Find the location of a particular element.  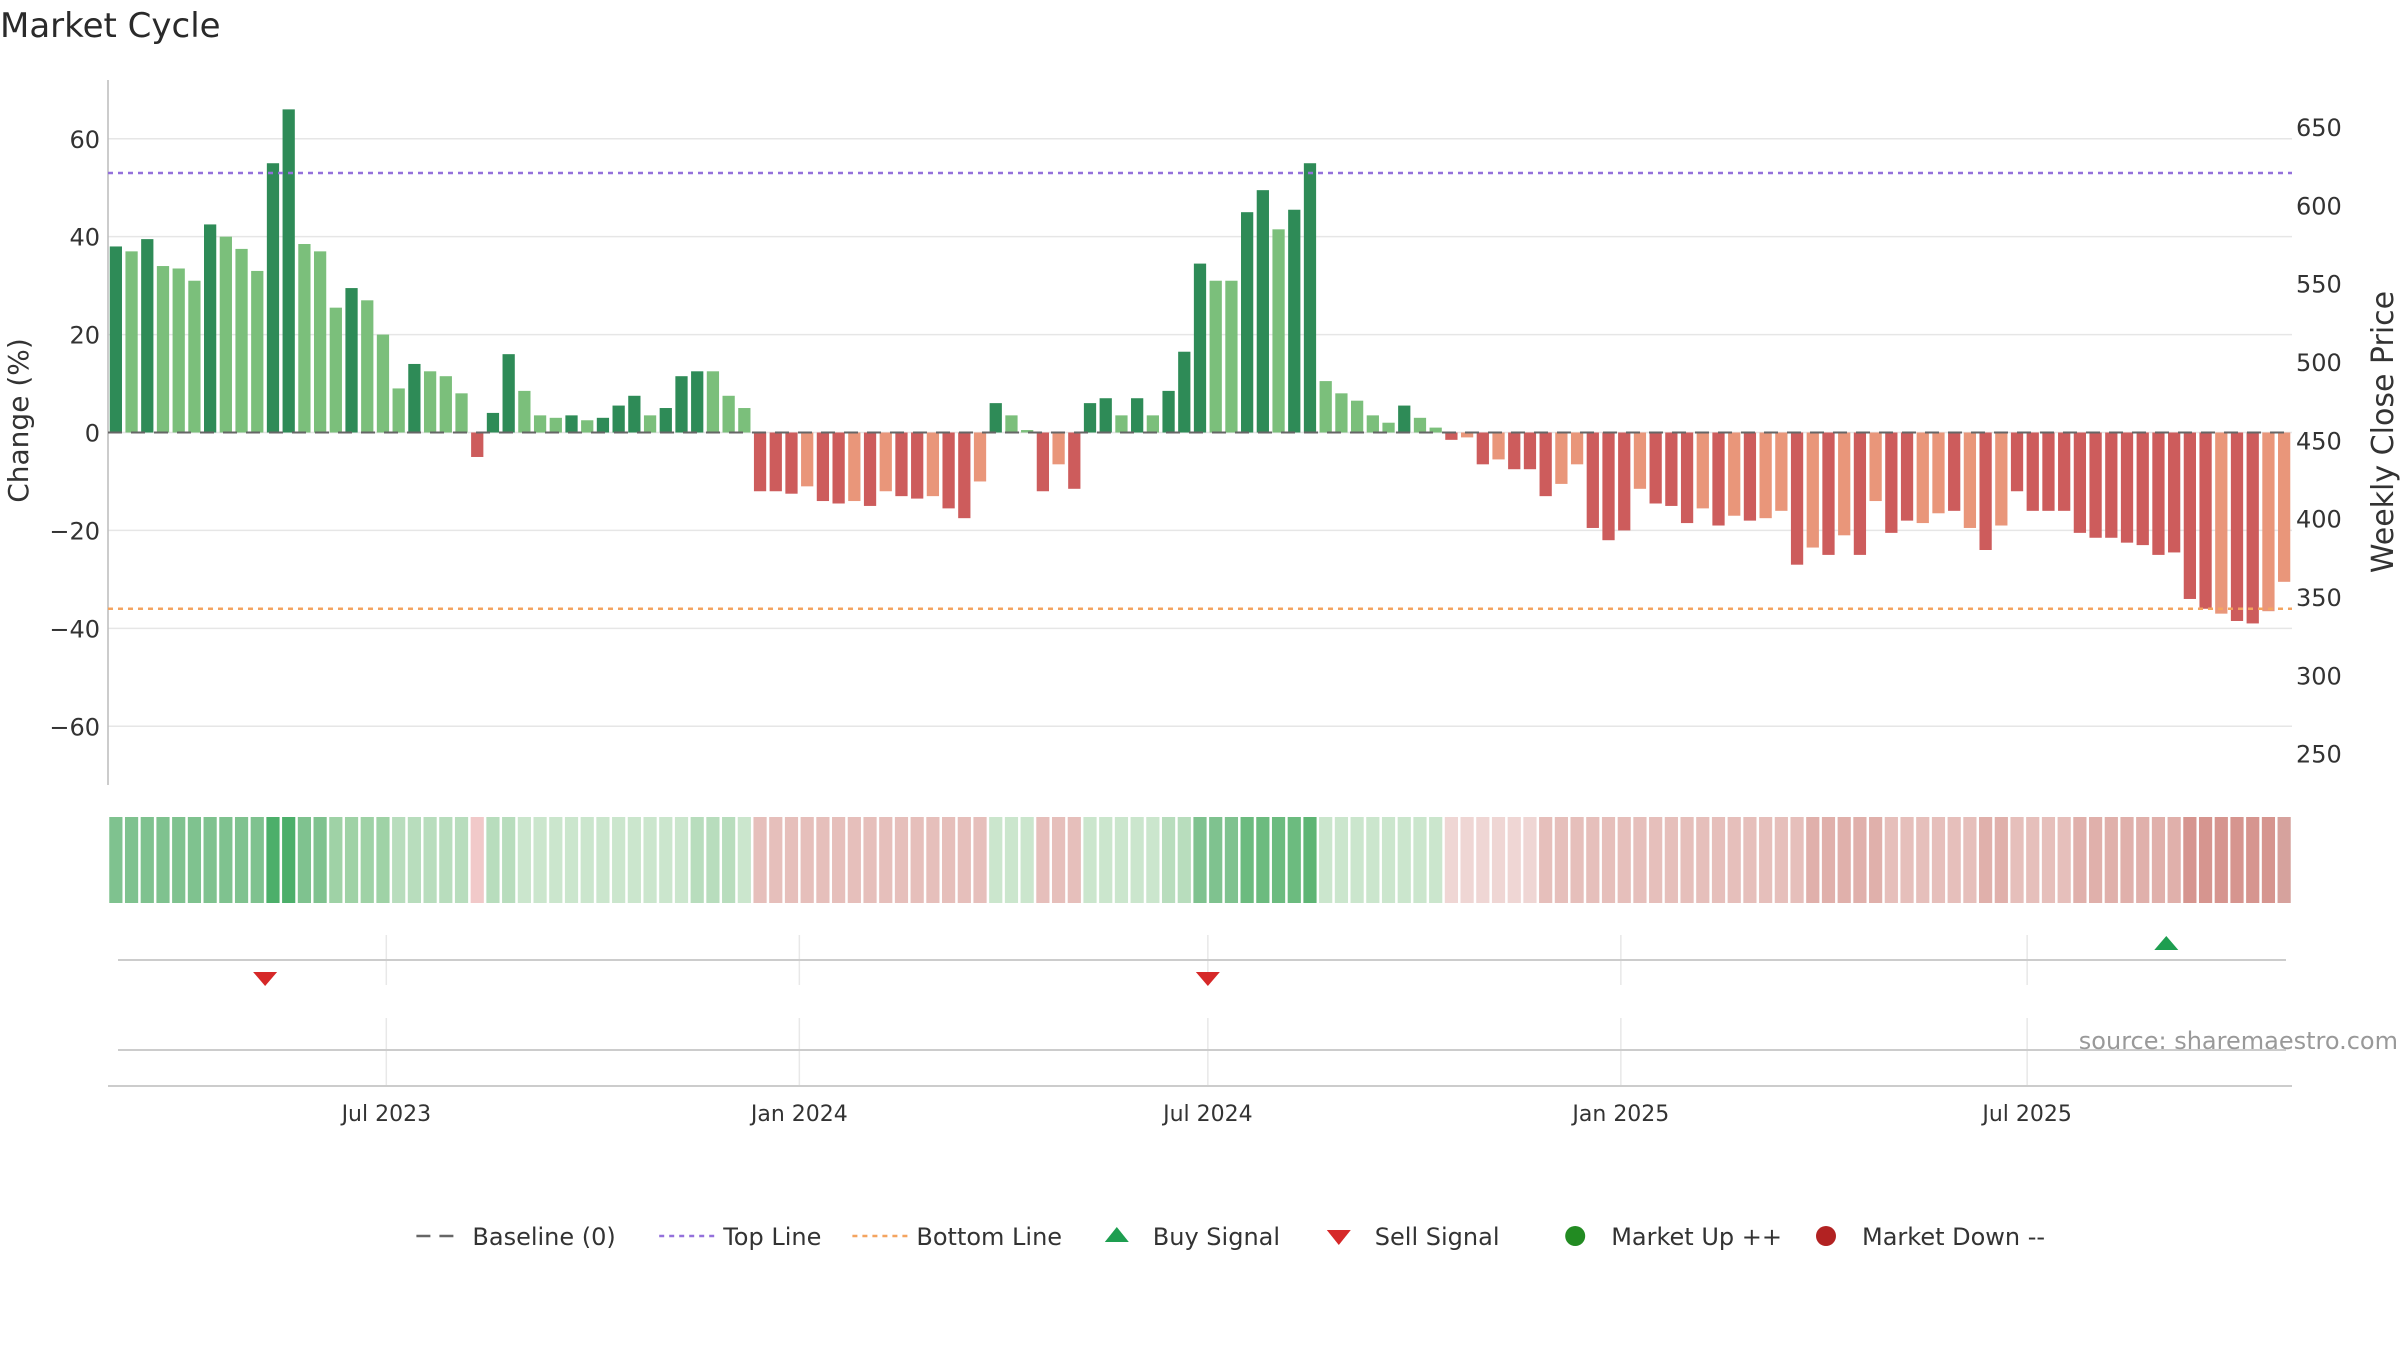

legend-label: Market Down -- is located at coordinates (1953, 1237).